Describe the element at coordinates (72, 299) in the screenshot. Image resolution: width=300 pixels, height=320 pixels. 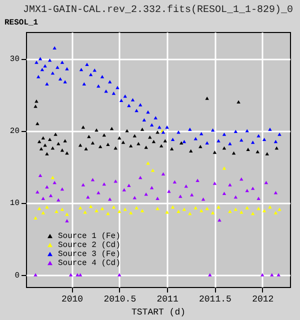
I see `x-tick-label: 2010` at that location.